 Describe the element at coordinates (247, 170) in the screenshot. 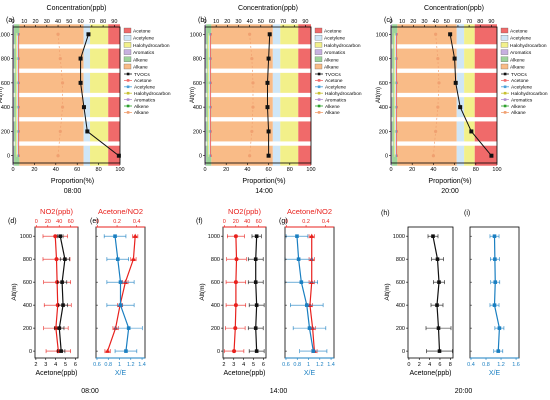

I see `bottom-tick-label: 40` at that location.